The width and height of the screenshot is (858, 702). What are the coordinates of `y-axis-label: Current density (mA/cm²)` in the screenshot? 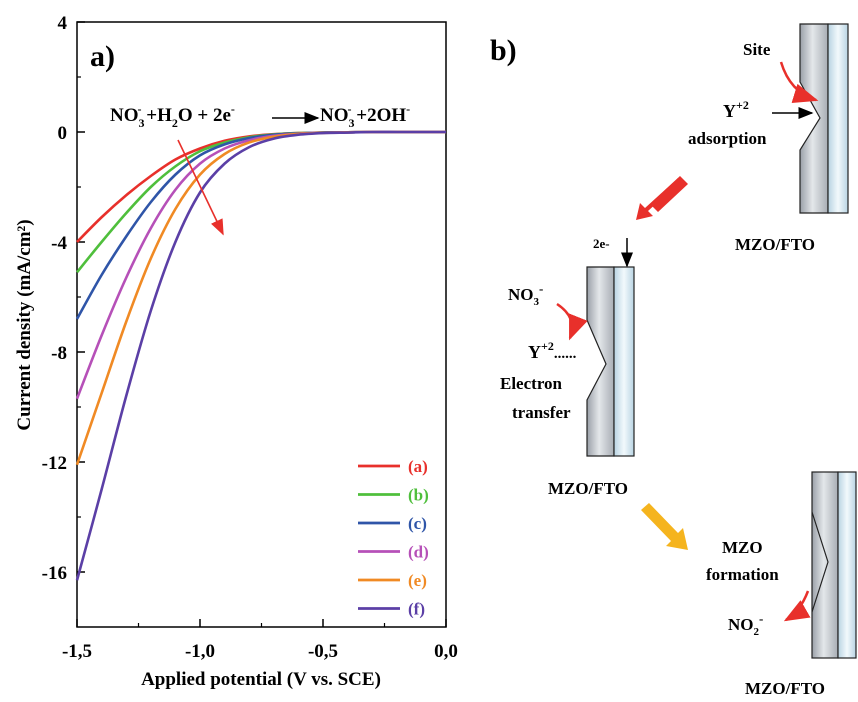 It's located at (24, 324).